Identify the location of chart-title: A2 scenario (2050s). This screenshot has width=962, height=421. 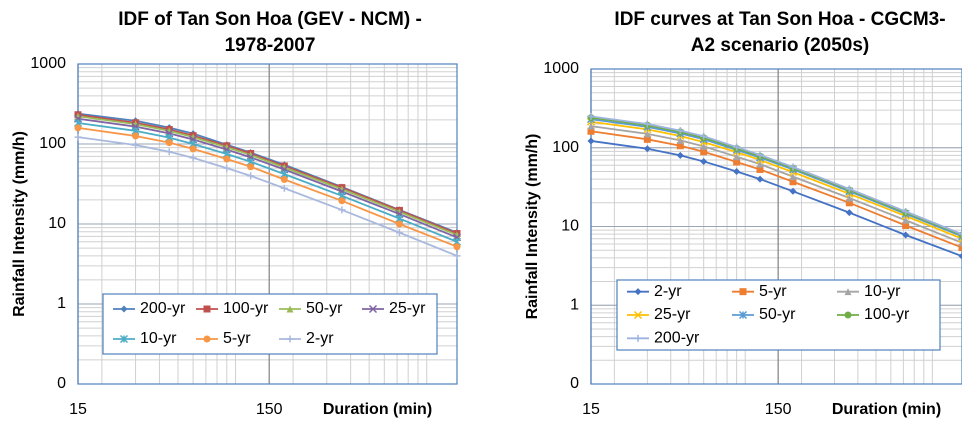
(780, 45).